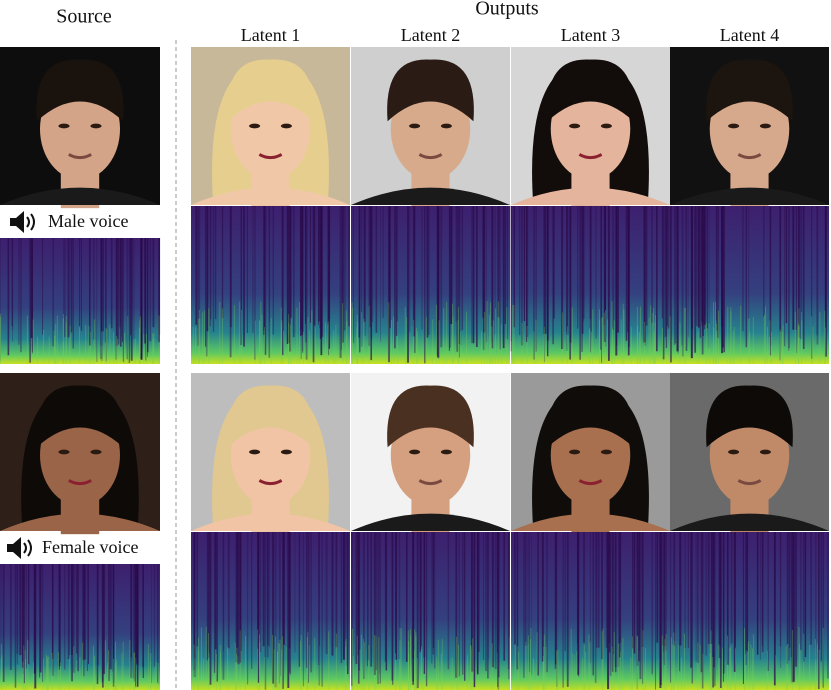  Describe the element at coordinates (590, 35) in the screenshot. I see `latent-label: Latent 3` at that location.